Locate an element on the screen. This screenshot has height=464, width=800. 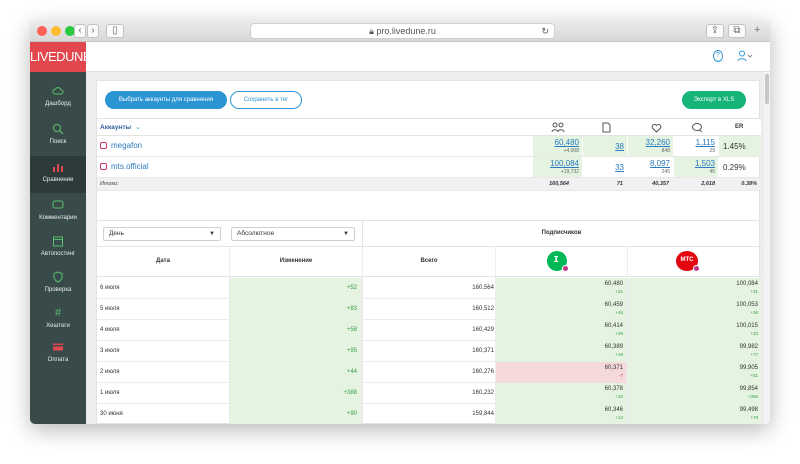
sidebar-label: Хештеги is located at coordinates (58, 326).